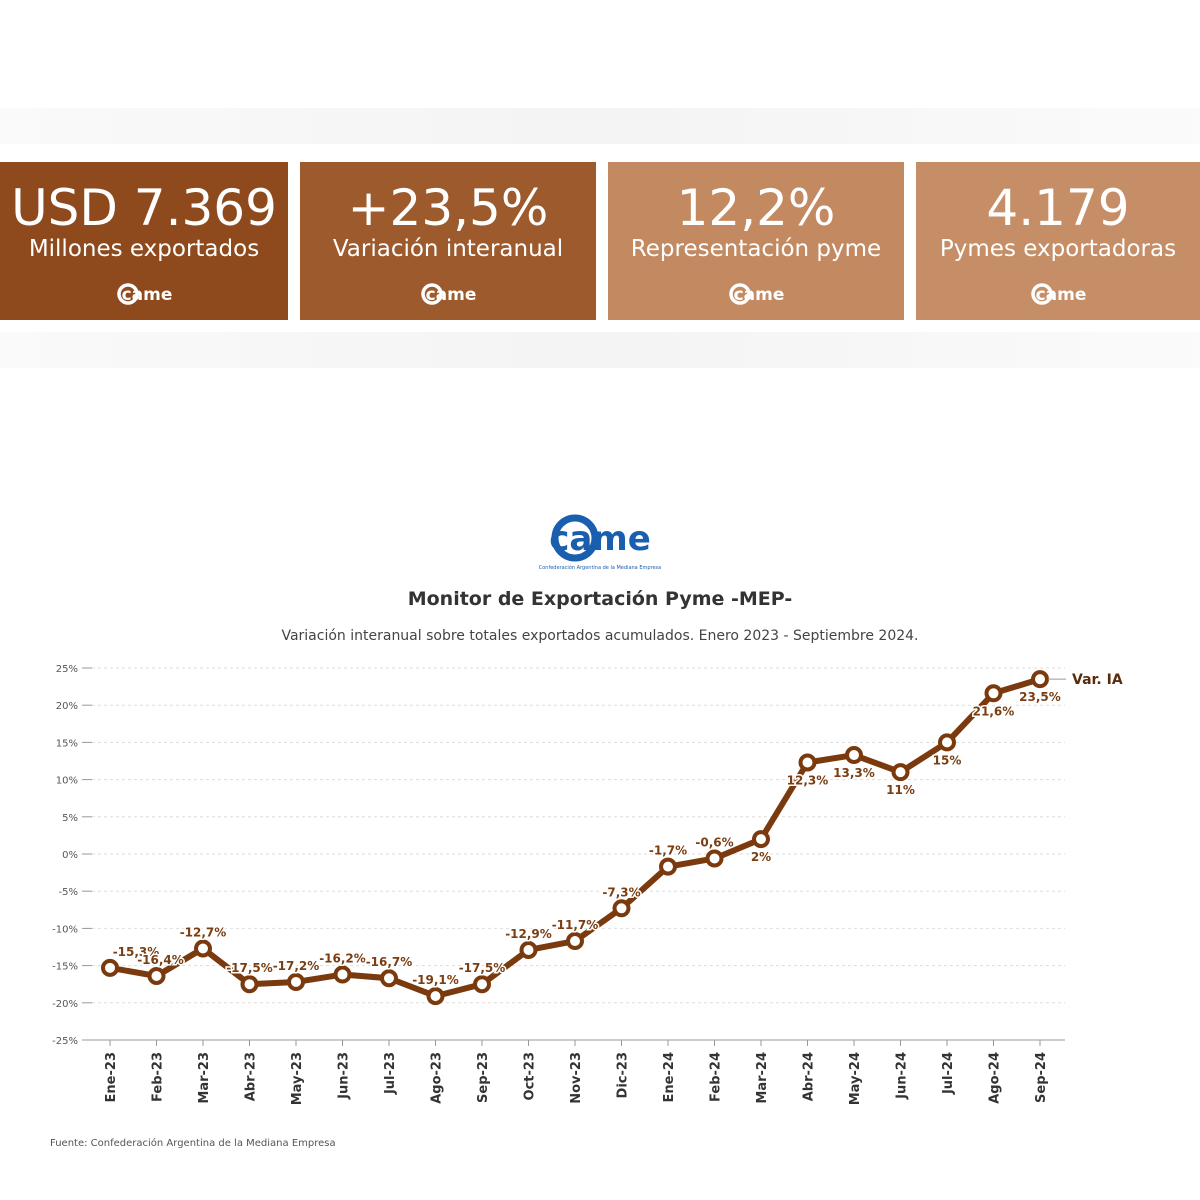 The height and width of the screenshot is (1200, 1200). I want to click on kpi-label: Variación interanual, so click(448, 249).